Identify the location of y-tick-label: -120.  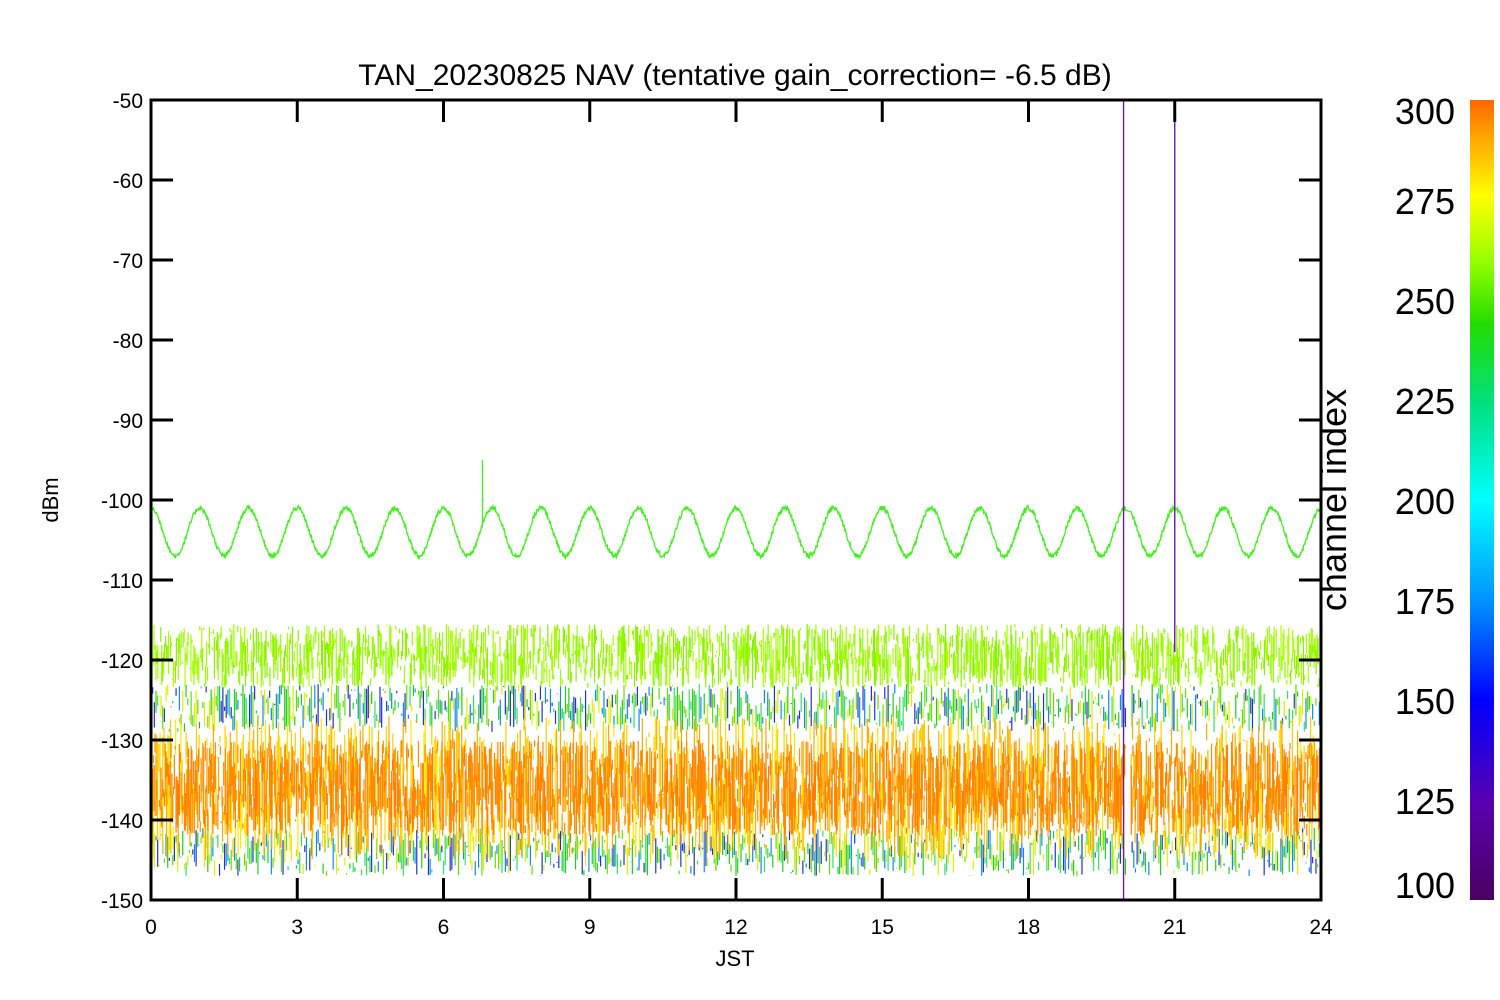
(122, 661).